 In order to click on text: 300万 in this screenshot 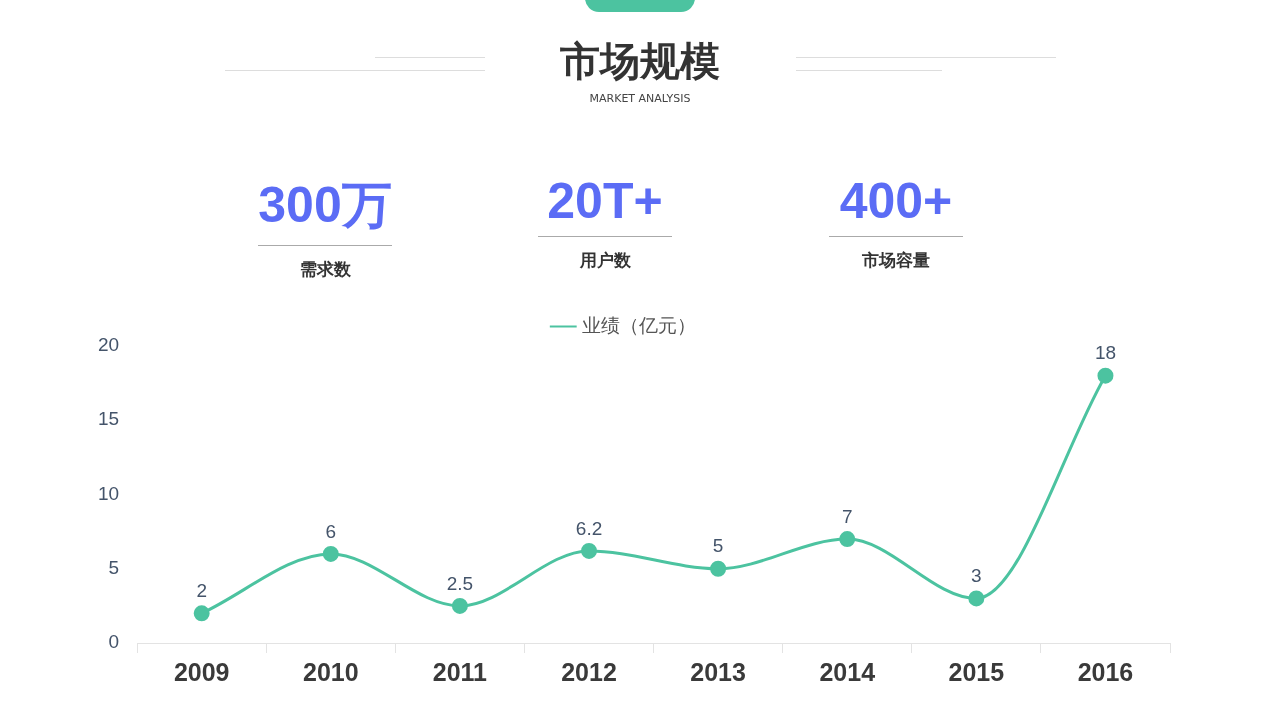, I will do `click(325, 205)`.